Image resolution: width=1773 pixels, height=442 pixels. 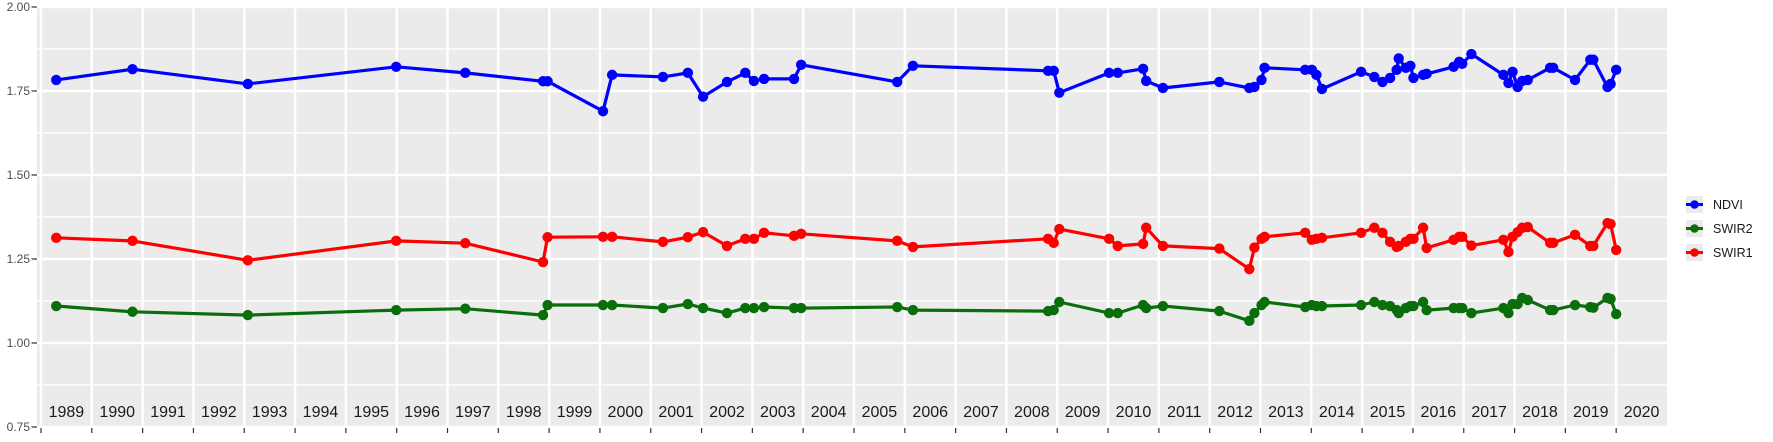 I want to click on legend-item-swir1: SWIR1, so click(x=1719, y=252).